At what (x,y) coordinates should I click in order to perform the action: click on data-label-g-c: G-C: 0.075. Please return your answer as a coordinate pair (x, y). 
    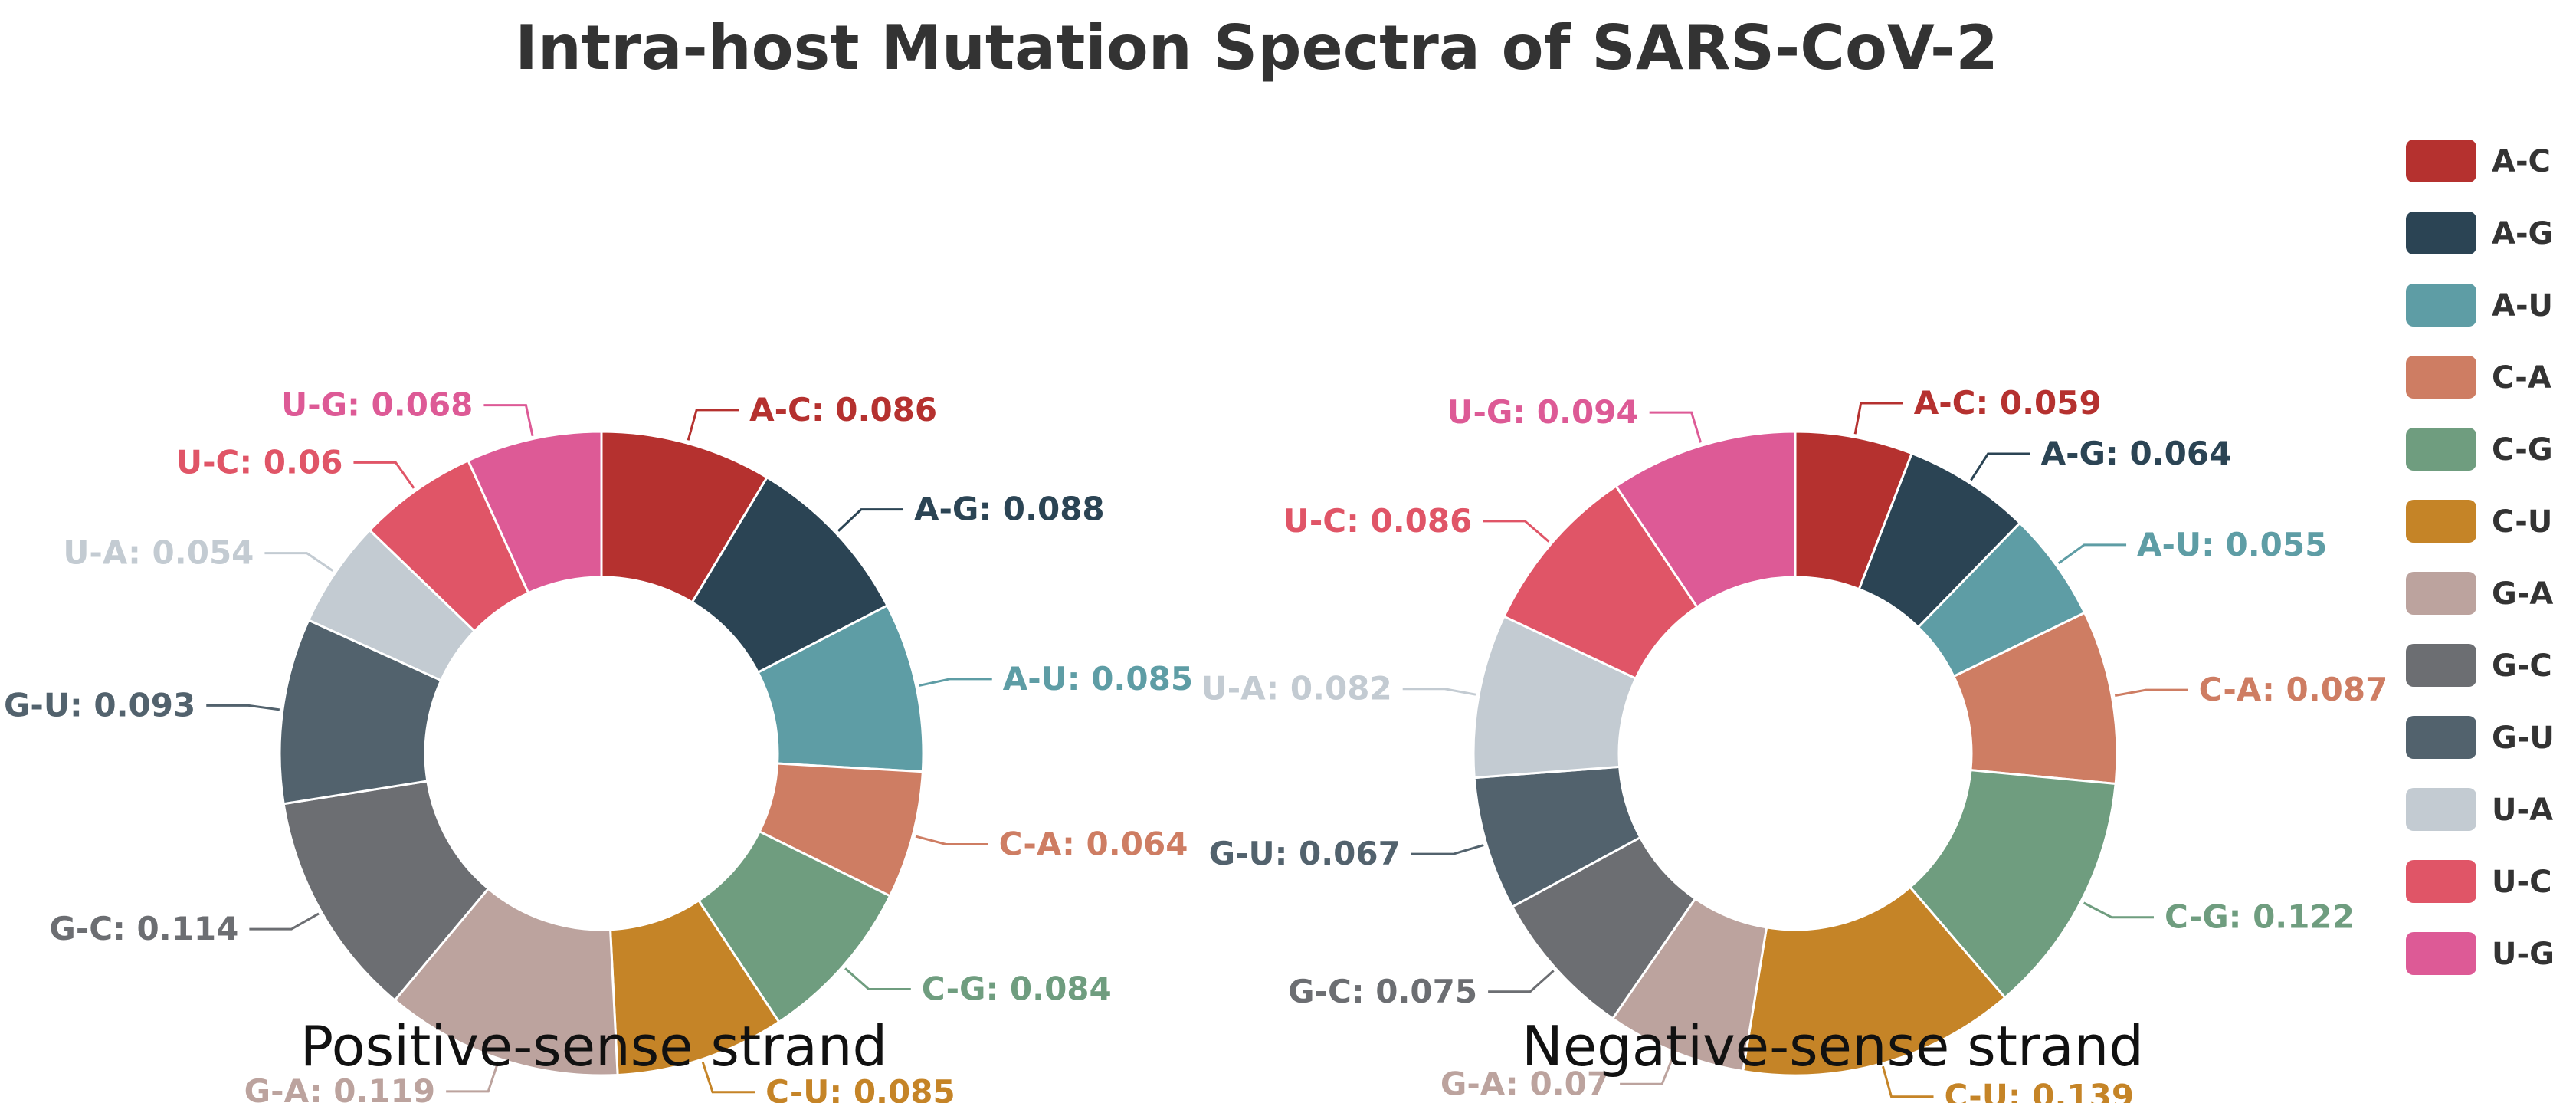
    Looking at the image, I should click on (1382, 991).